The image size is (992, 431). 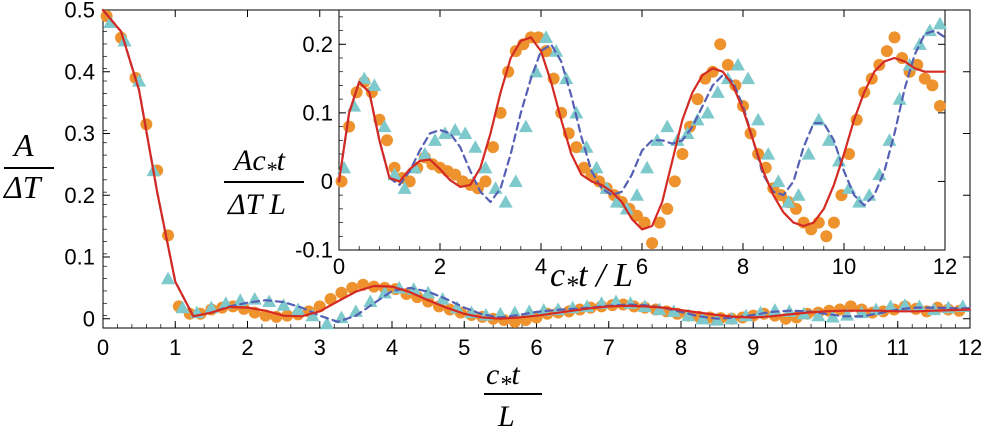 What do you see at coordinates (22, 187) in the screenshot?
I see `main-ylabel-den: ΔT` at bounding box center [22, 187].